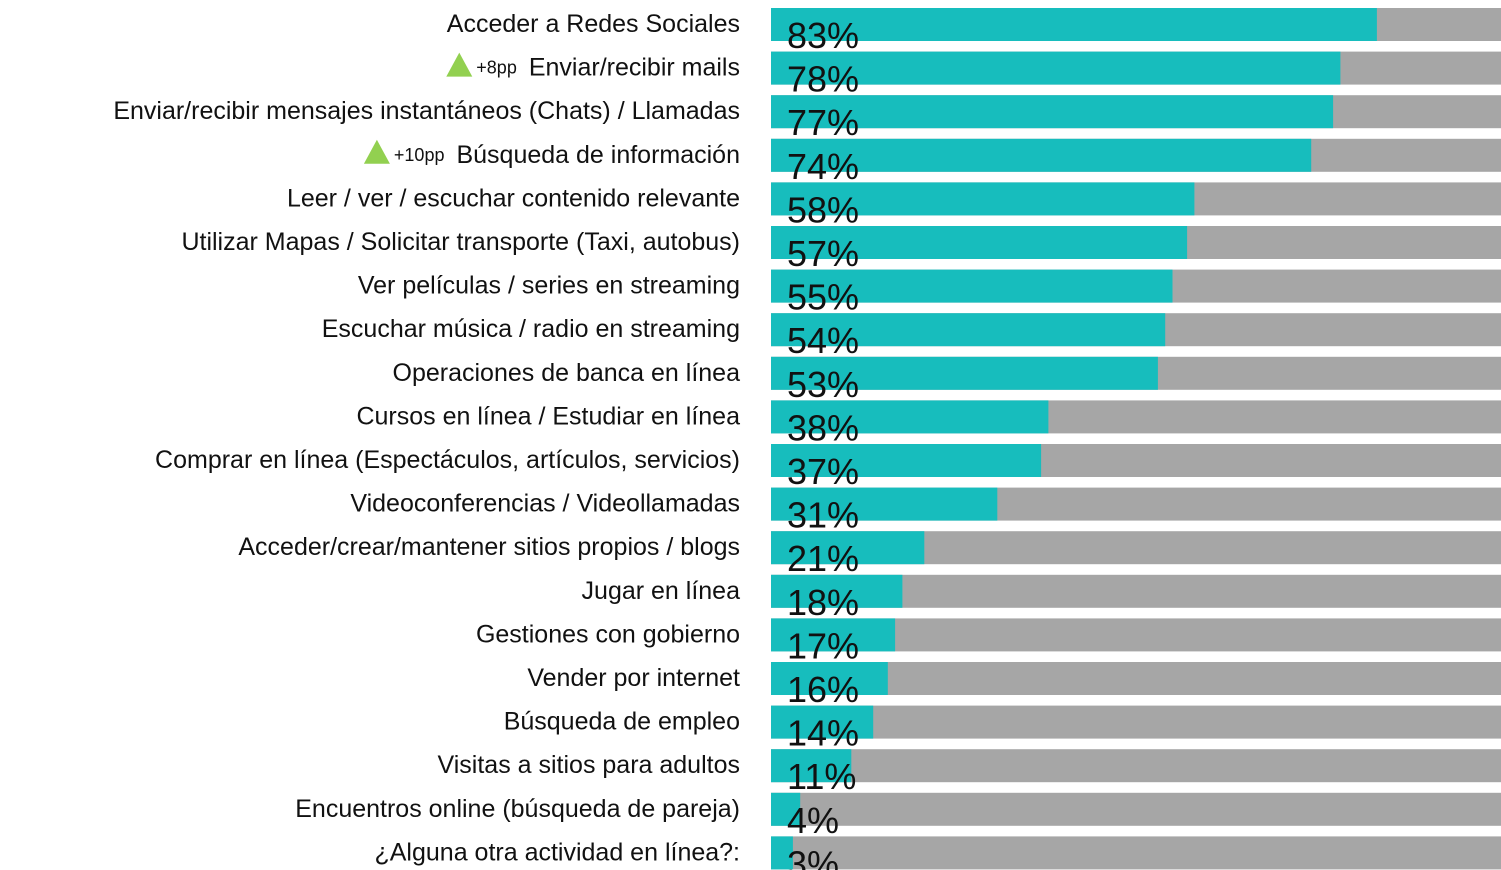 This screenshot has height=870, width=1501. What do you see at coordinates (823, 209) in the screenshot?
I see `value-label: 58%` at bounding box center [823, 209].